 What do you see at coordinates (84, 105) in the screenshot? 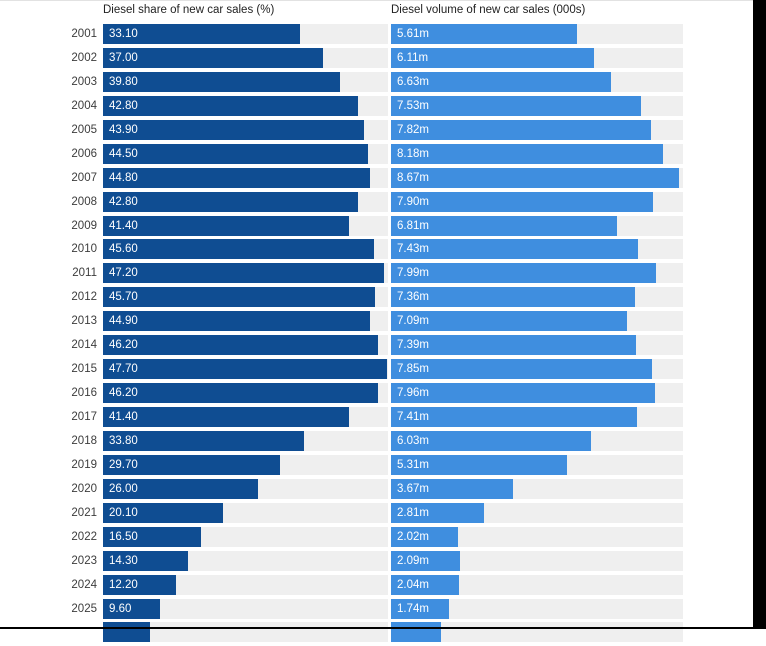
I see `year-label: 2004` at bounding box center [84, 105].